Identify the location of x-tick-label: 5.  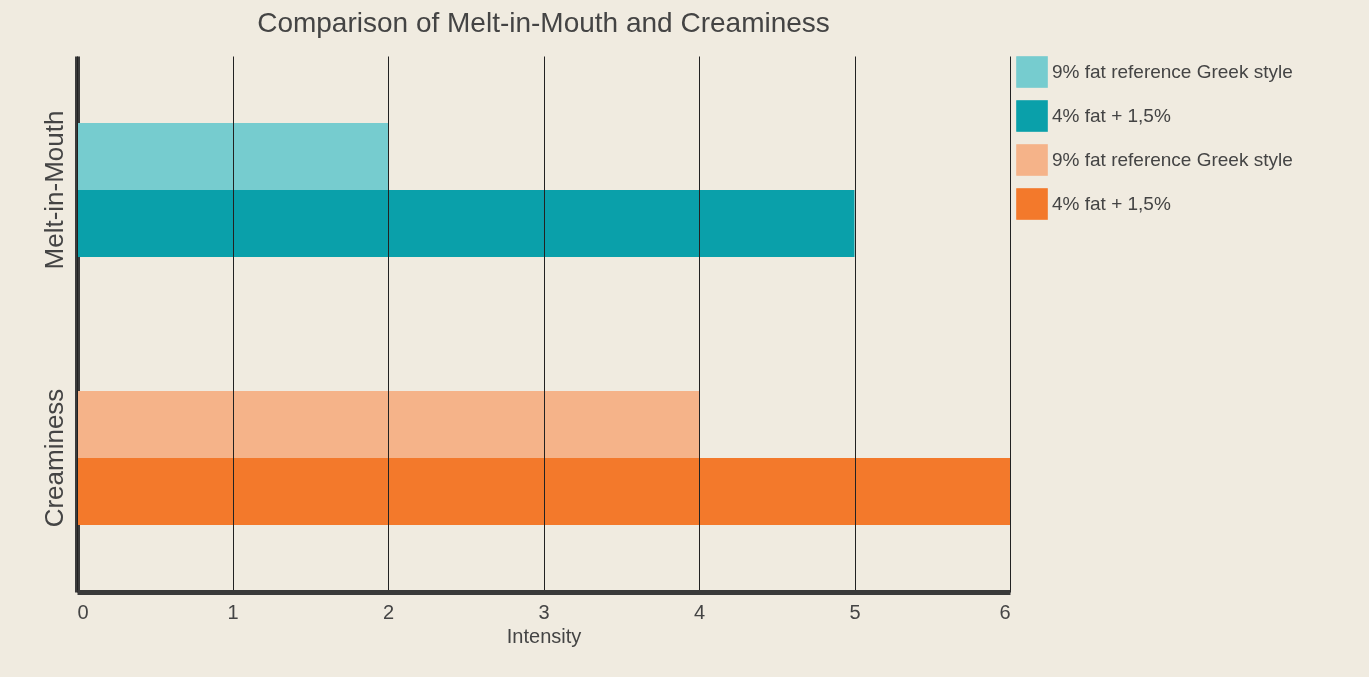
(855, 611).